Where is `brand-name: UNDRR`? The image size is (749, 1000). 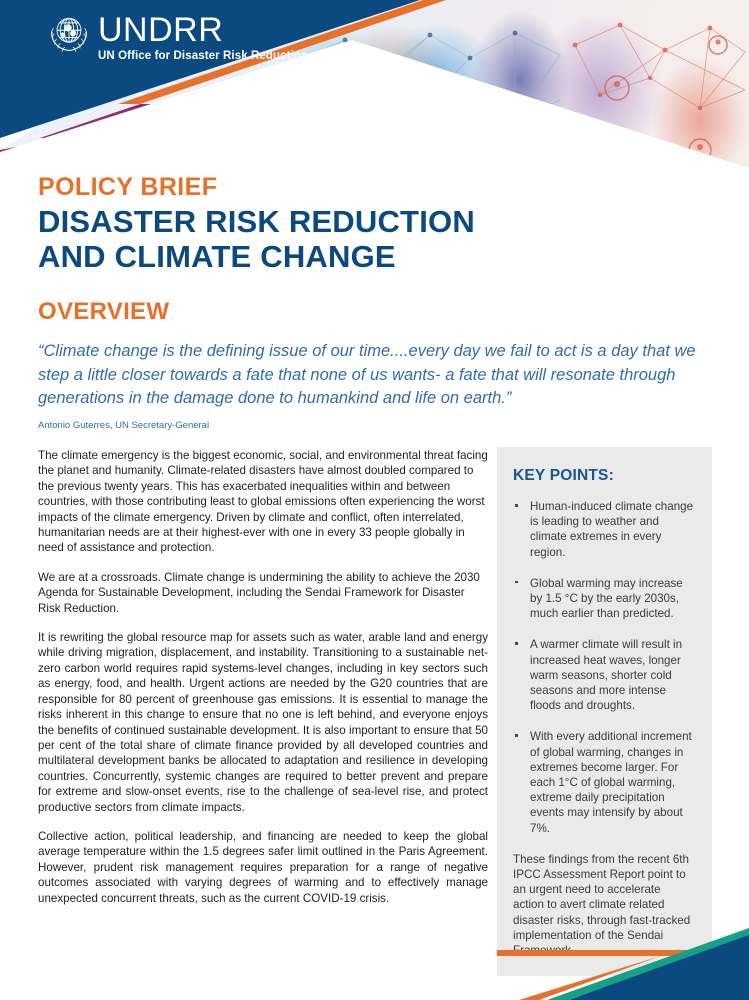
brand-name: UNDRR is located at coordinates (161, 30).